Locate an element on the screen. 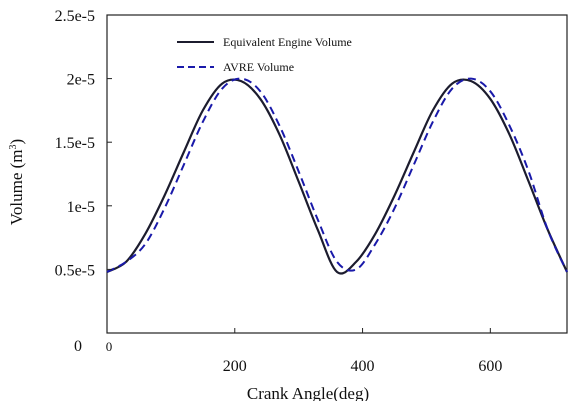 This screenshot has height=406, width=568. y-tick-label: 2.5e-5 is located at coordinates (75, 16).